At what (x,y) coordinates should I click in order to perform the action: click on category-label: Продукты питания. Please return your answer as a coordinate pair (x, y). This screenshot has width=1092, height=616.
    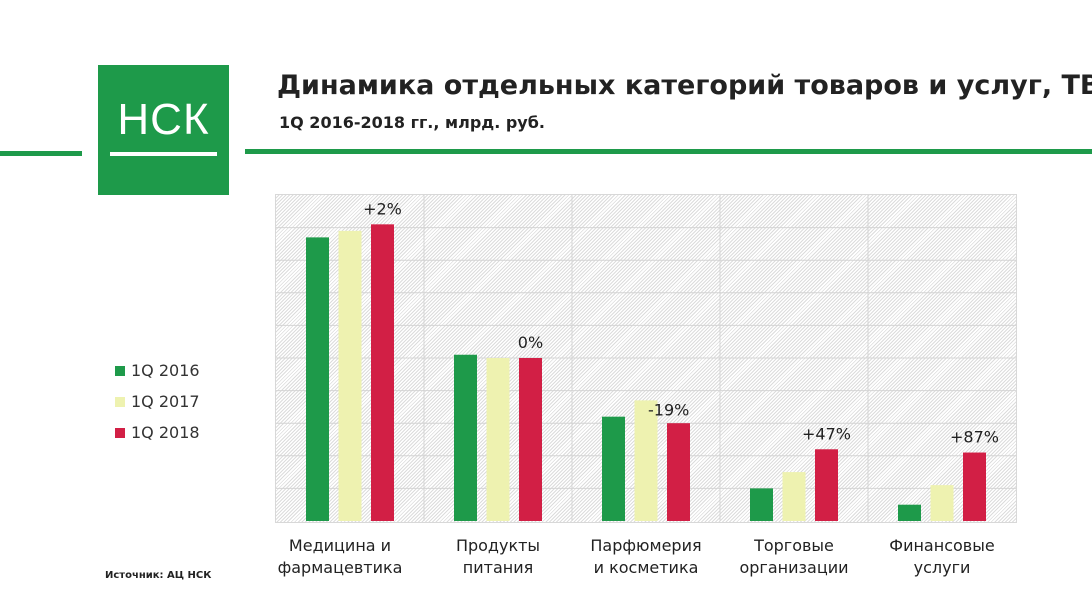
    Looking at the image, I should click on (498, 557).